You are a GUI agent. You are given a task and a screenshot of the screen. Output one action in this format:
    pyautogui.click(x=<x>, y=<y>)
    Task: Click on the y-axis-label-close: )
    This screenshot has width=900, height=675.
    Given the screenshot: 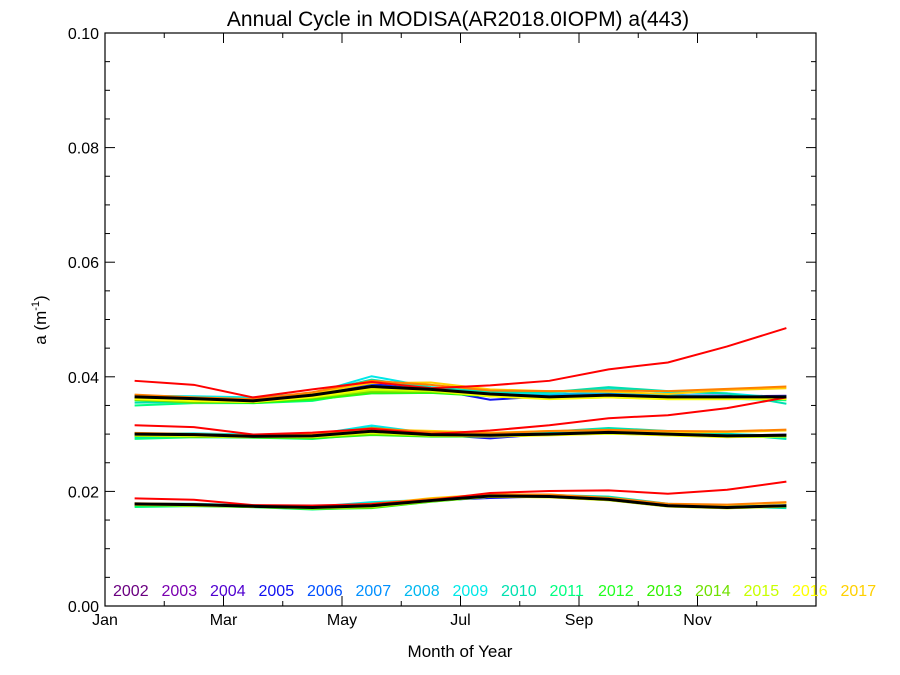 What is the action you would take?
    pyautogui.click(x=40, y=298)
    